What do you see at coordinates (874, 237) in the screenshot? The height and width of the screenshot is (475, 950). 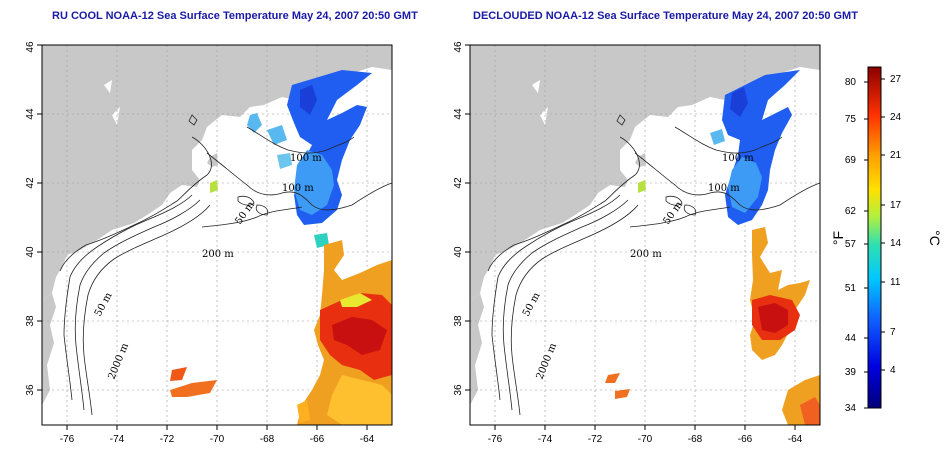 I see `colorbar-gradient` at bounding box center [874, 237].